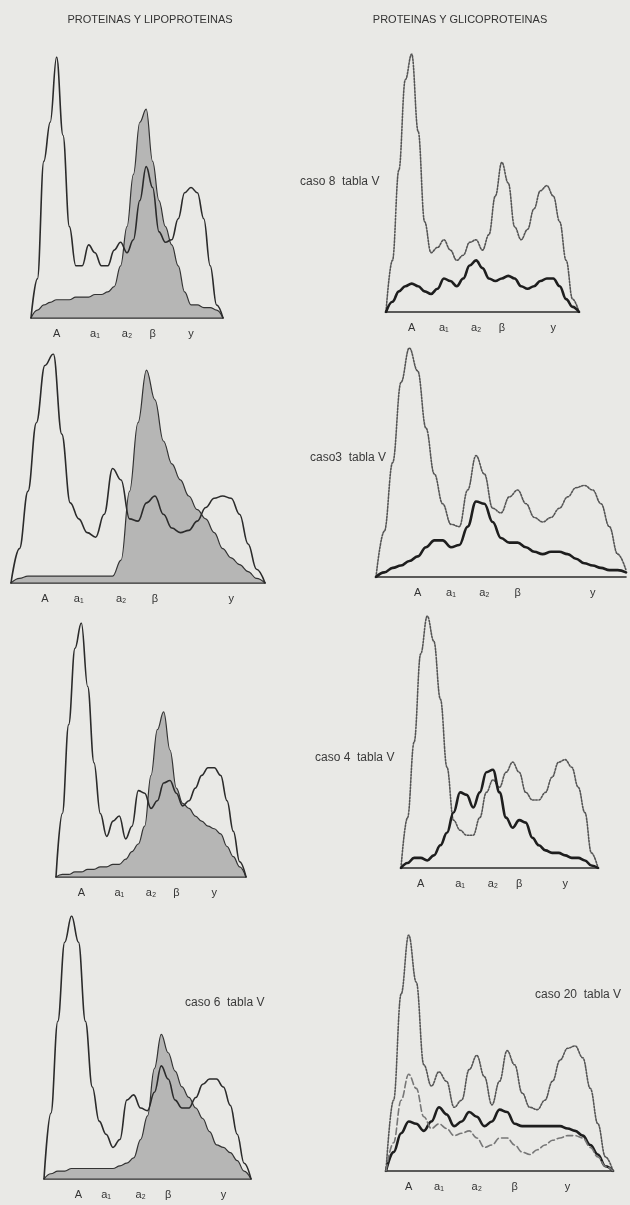 This screenshot has height=1205, width=630. I want to click on annotation: caso 20 tabla V, so click(578, 994).